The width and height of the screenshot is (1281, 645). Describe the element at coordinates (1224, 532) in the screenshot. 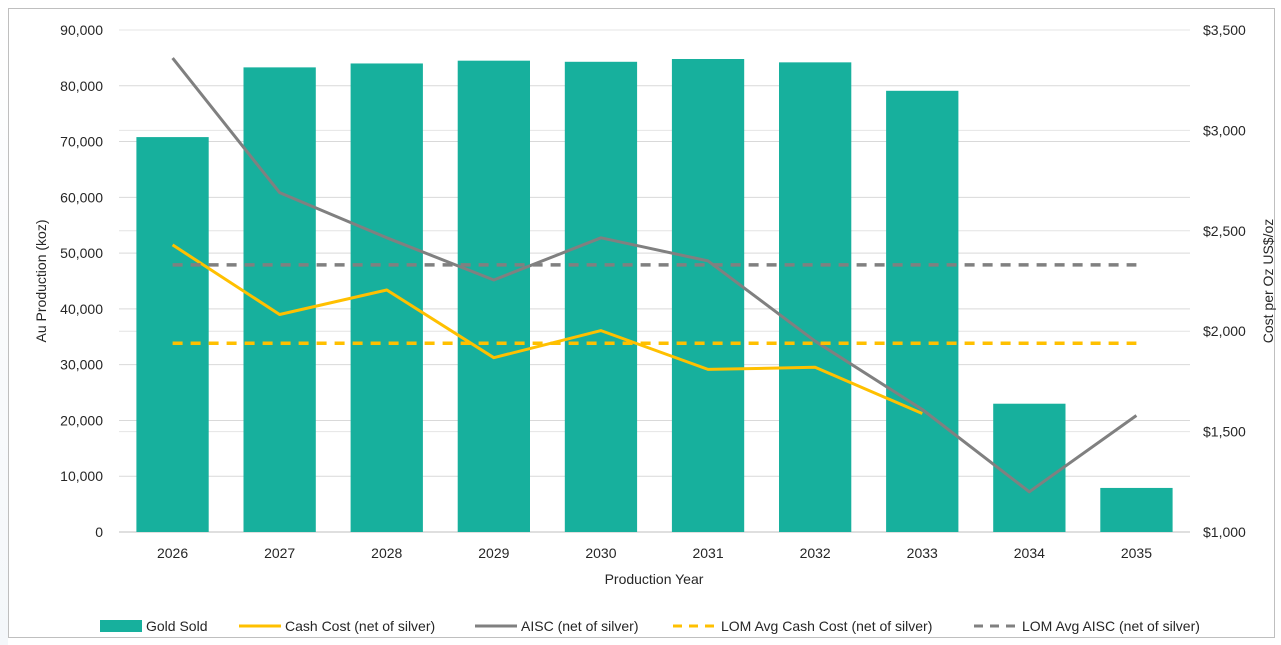

I see `y2-tick-label: $1,000` at that location.